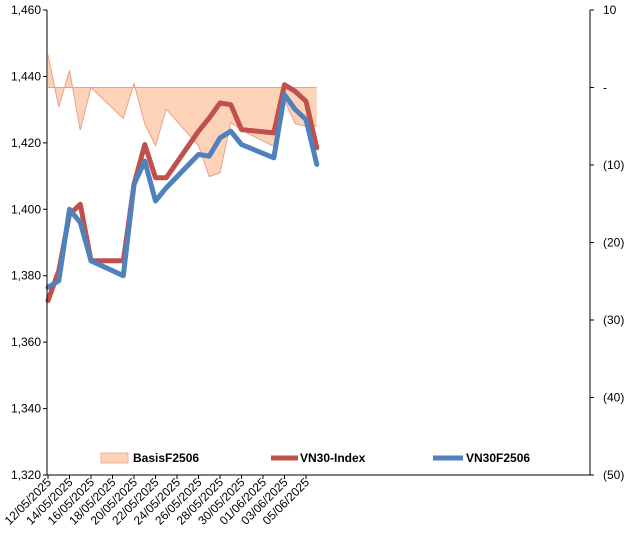 This screenshot has width=633, height=553. What do you see at coordinates (333, 458) in the screenshot?
I see `legend-label-vn30-index: VN30-Index` at bounding box center [333, 458].